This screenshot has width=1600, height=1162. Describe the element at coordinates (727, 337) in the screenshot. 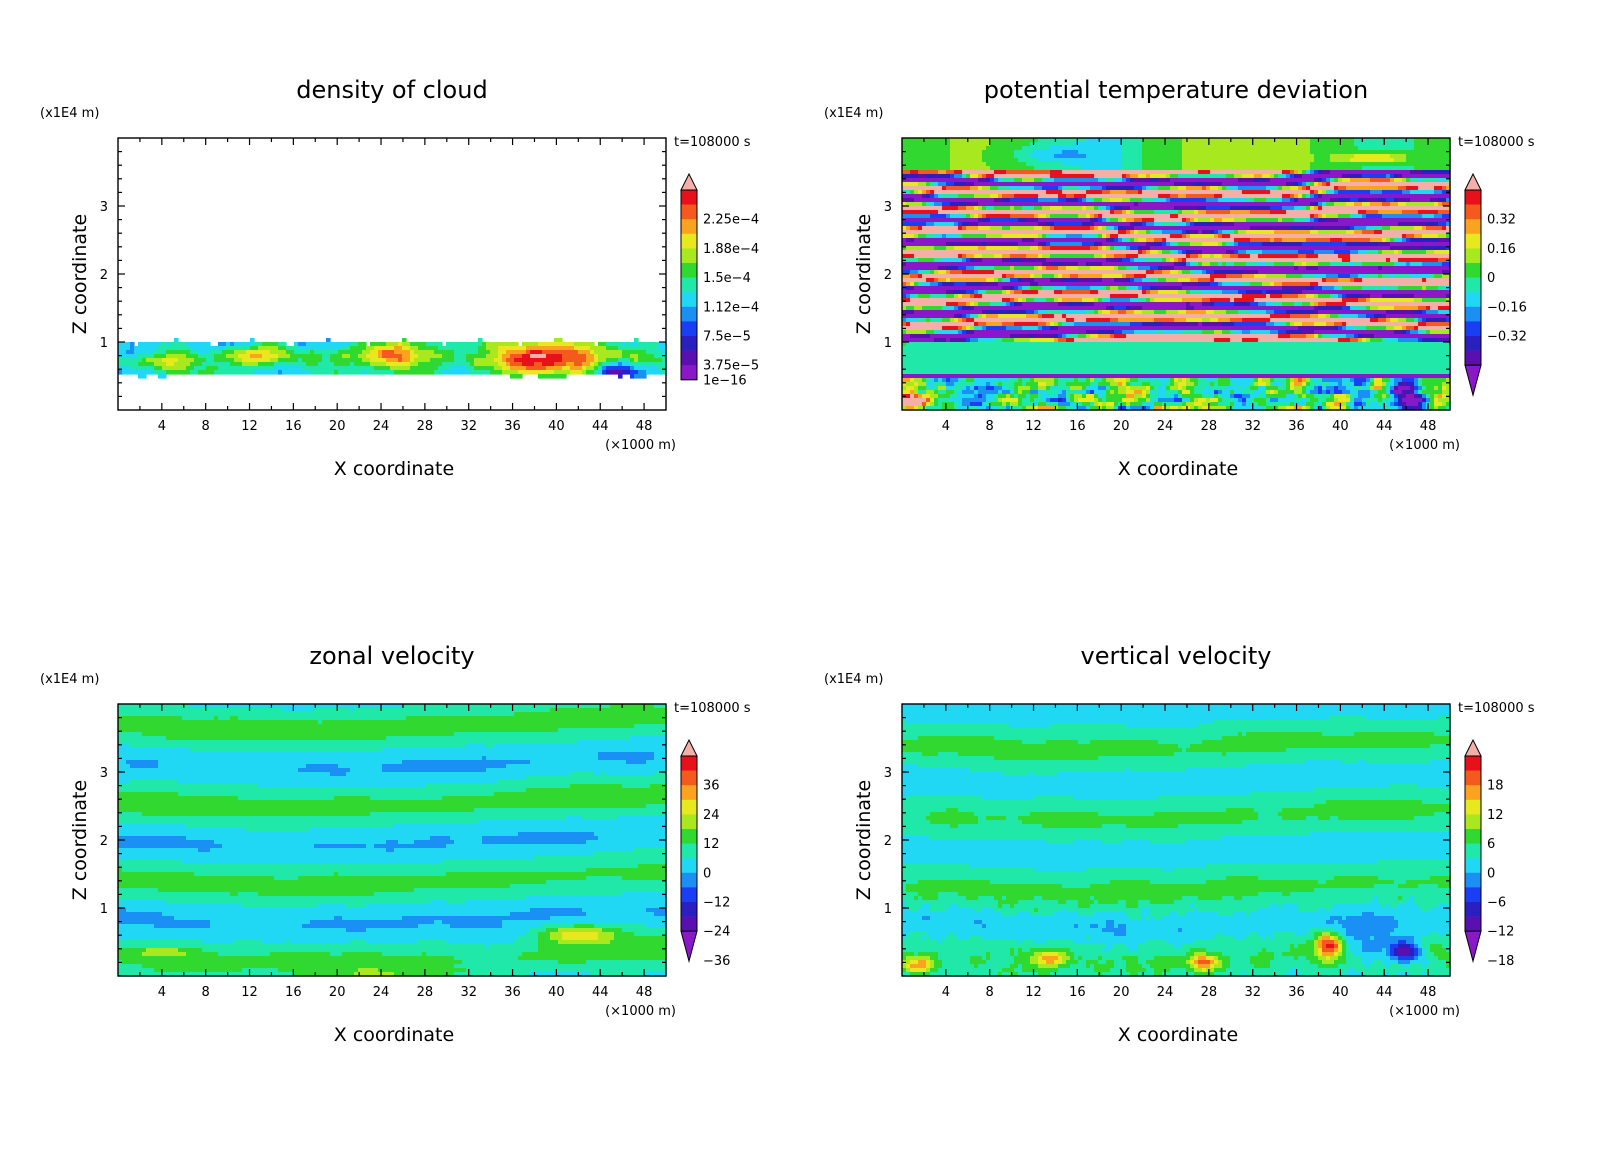

I see `colorbar-label: 7.5e−5` at that location.